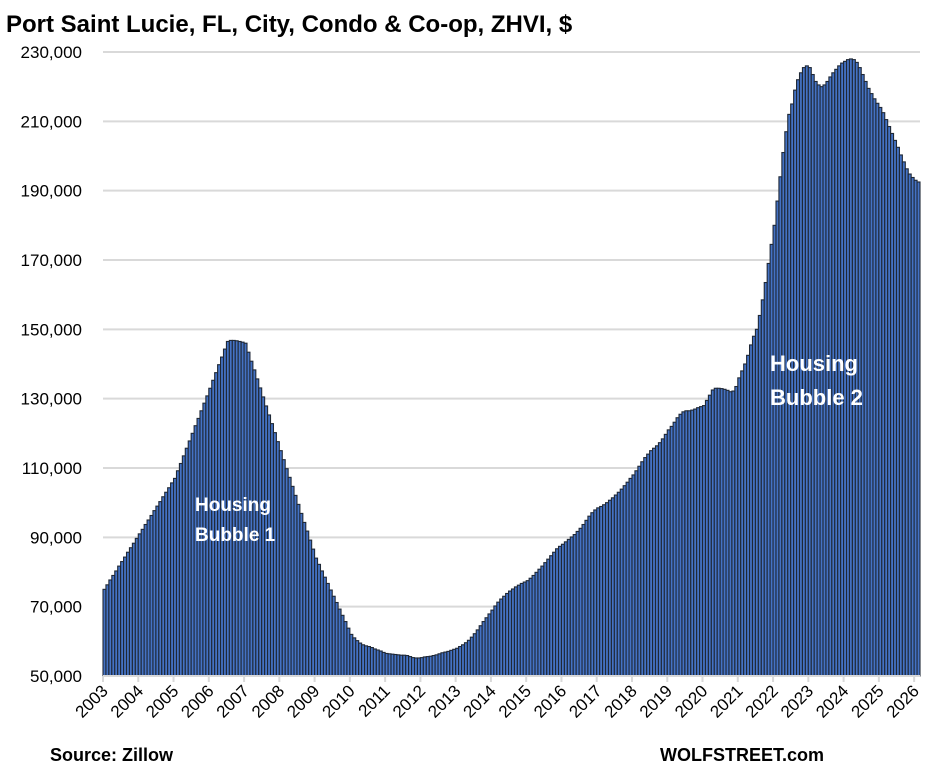 Image resolution: width=930 pixels, height=773 pixels. Describe the element at coordinates (92, 701) in the screenshot. I see `x-tick-label: 2003` at that location.